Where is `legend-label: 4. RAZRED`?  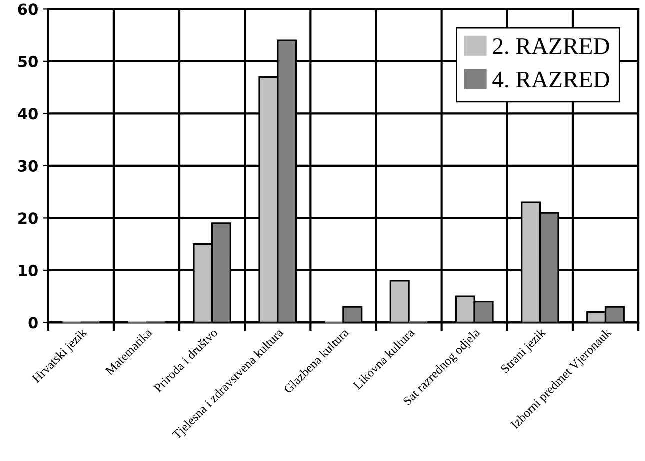
legend-label: 4. RAZRED is located at coordinates (551, 80).